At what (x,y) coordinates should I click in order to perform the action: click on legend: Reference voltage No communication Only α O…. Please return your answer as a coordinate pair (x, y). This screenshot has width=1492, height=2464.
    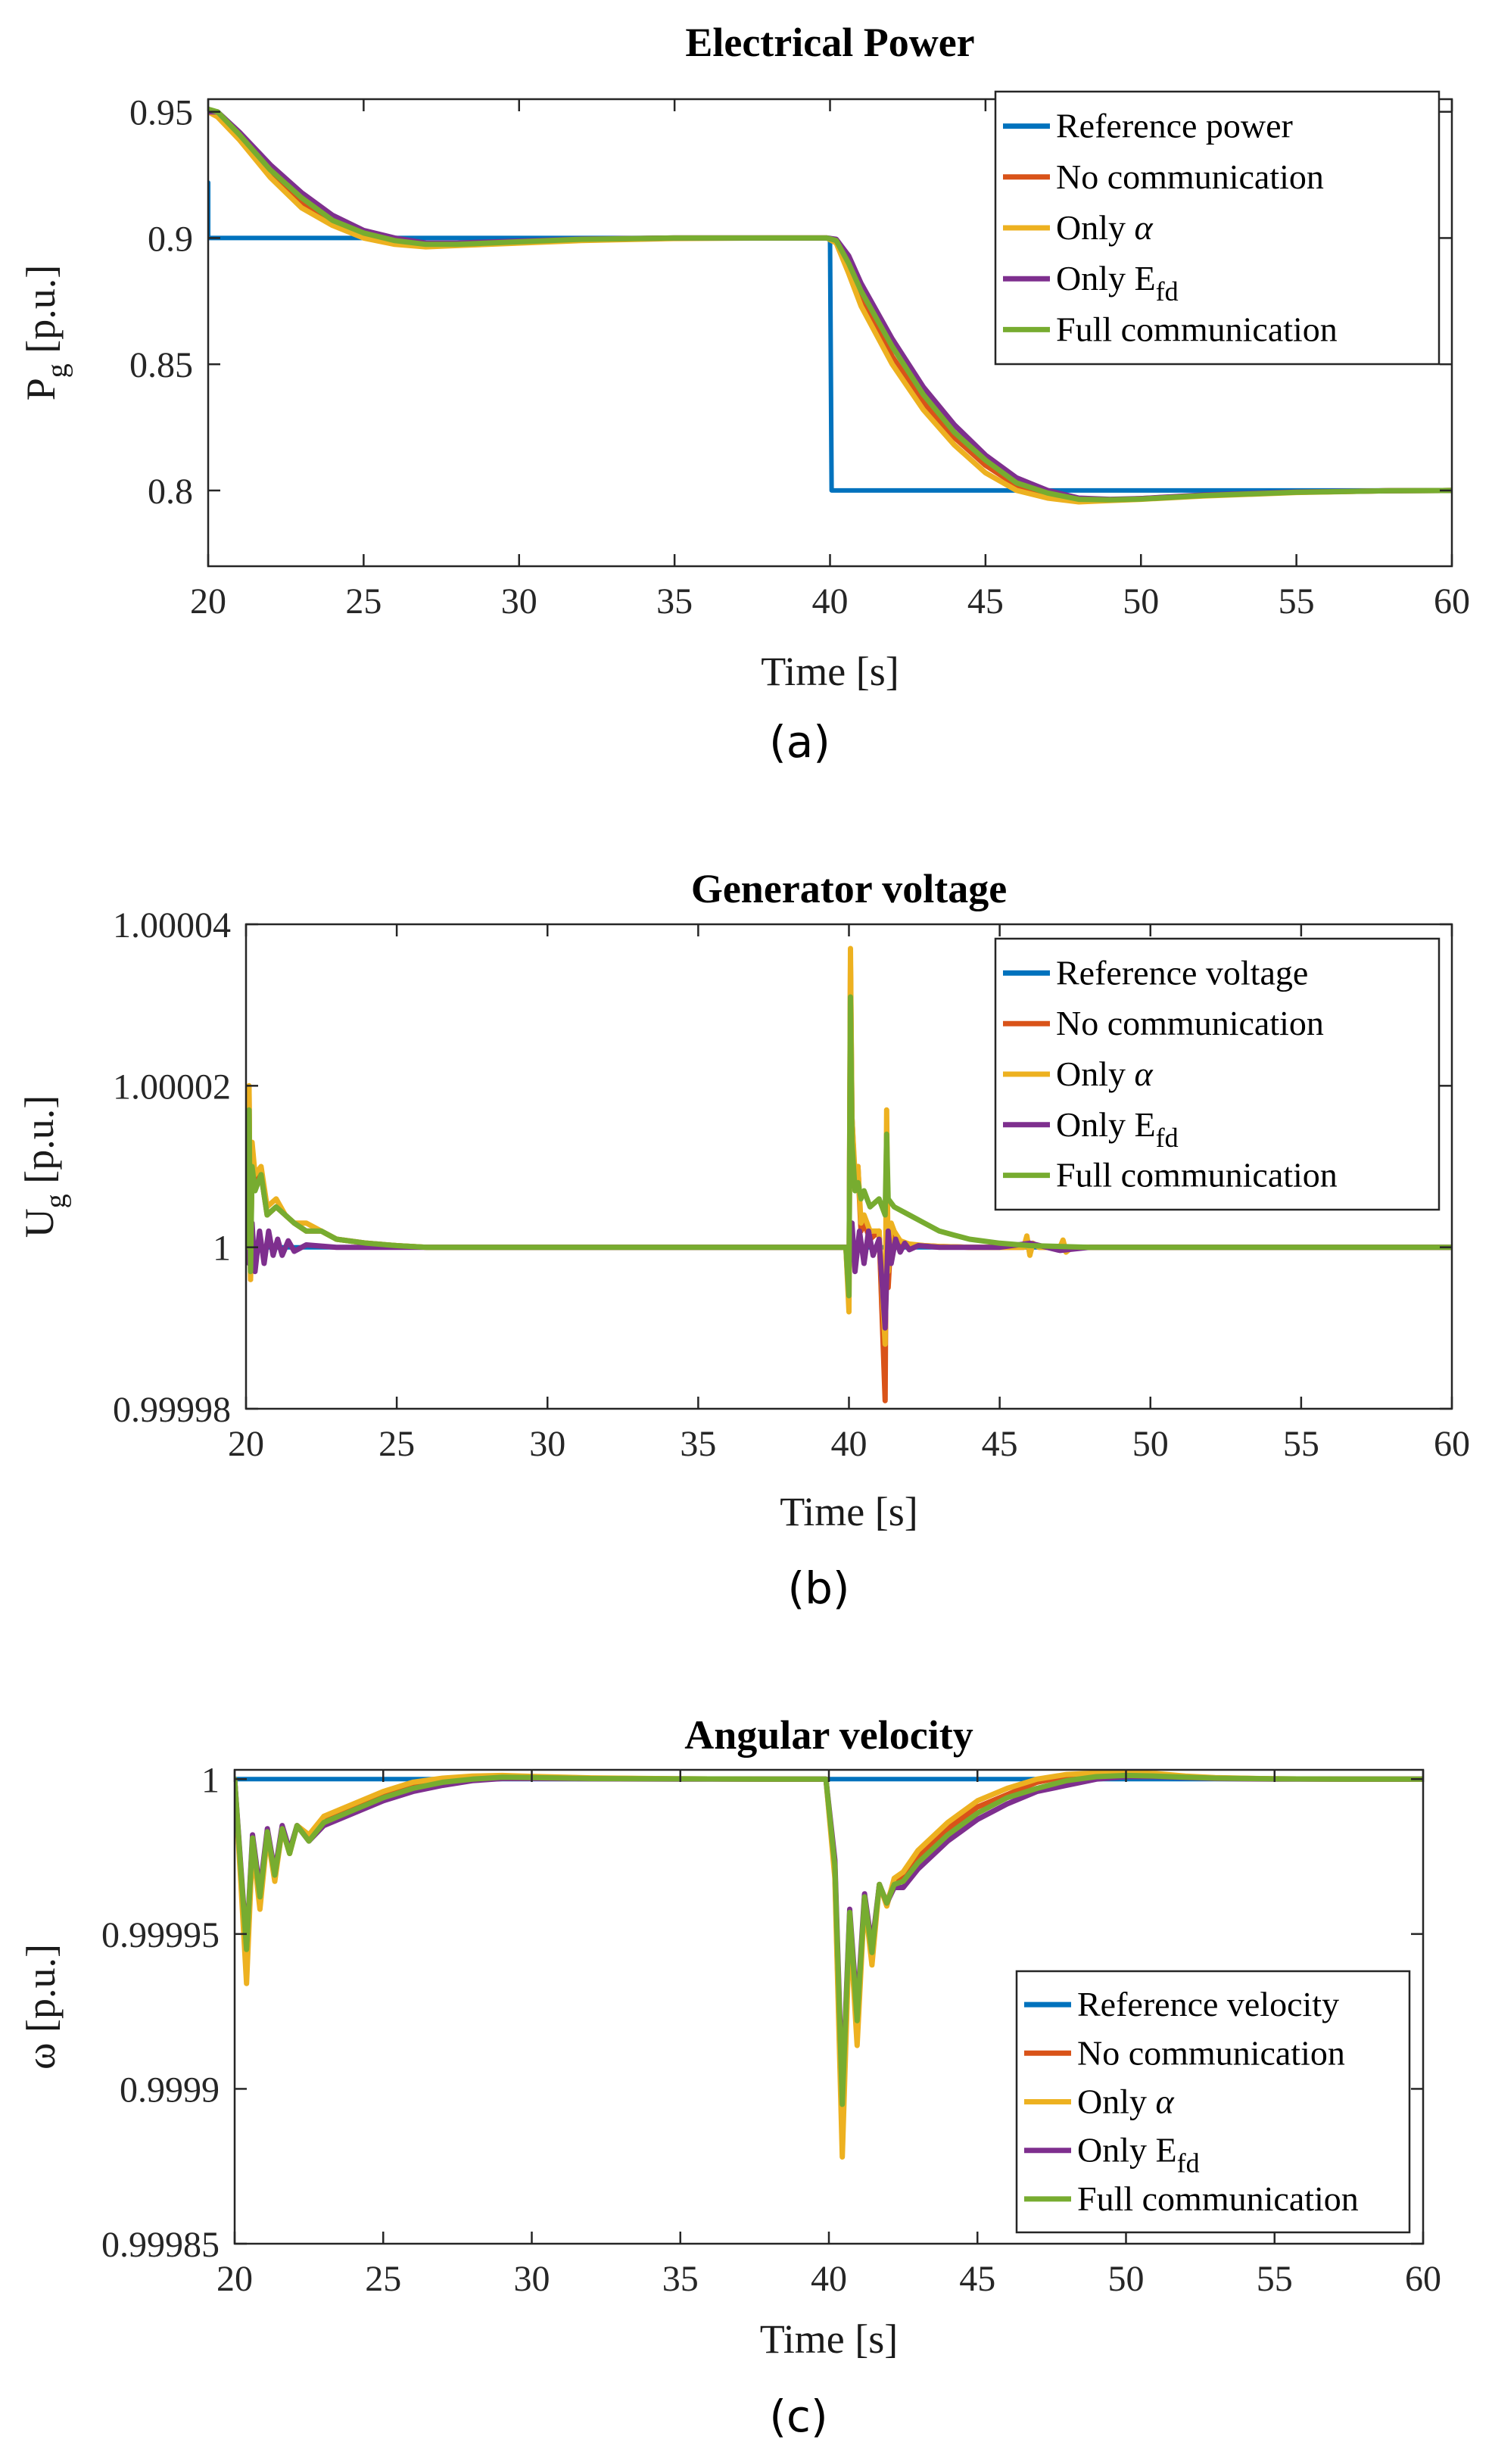
    Looking at the image, I should click on (1217, 1074).